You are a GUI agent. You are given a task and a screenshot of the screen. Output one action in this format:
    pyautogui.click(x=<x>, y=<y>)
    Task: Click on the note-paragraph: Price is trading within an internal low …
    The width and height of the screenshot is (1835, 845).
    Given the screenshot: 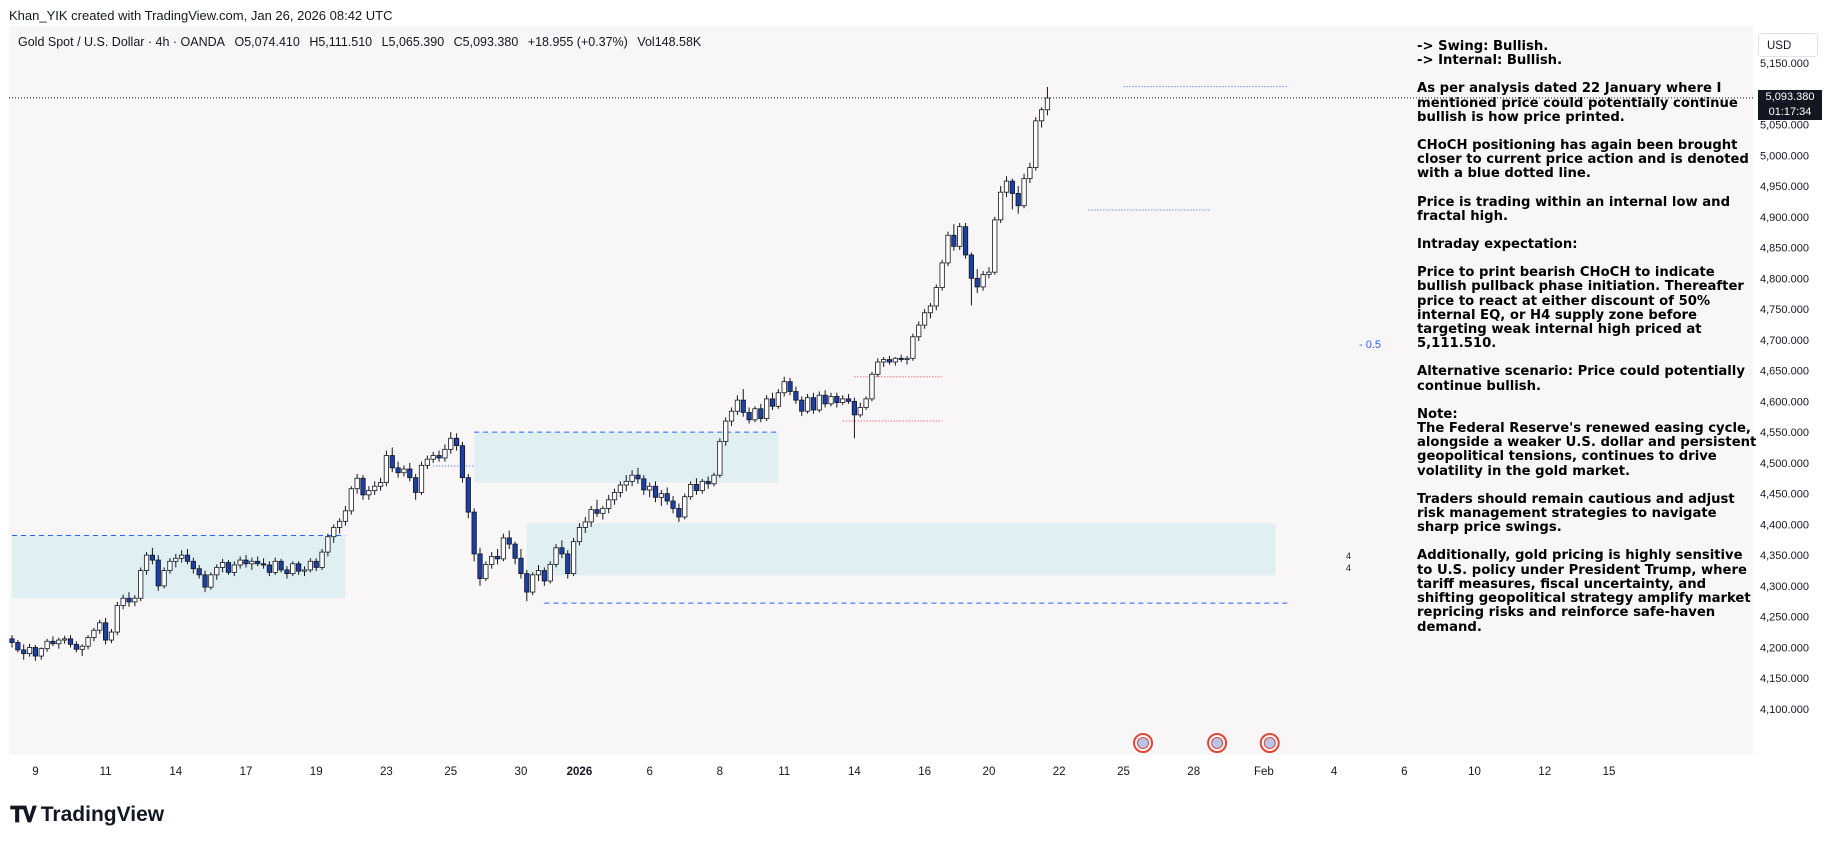 What is the action you would take?
    pyautogui.click(x=1574, y=209)
    